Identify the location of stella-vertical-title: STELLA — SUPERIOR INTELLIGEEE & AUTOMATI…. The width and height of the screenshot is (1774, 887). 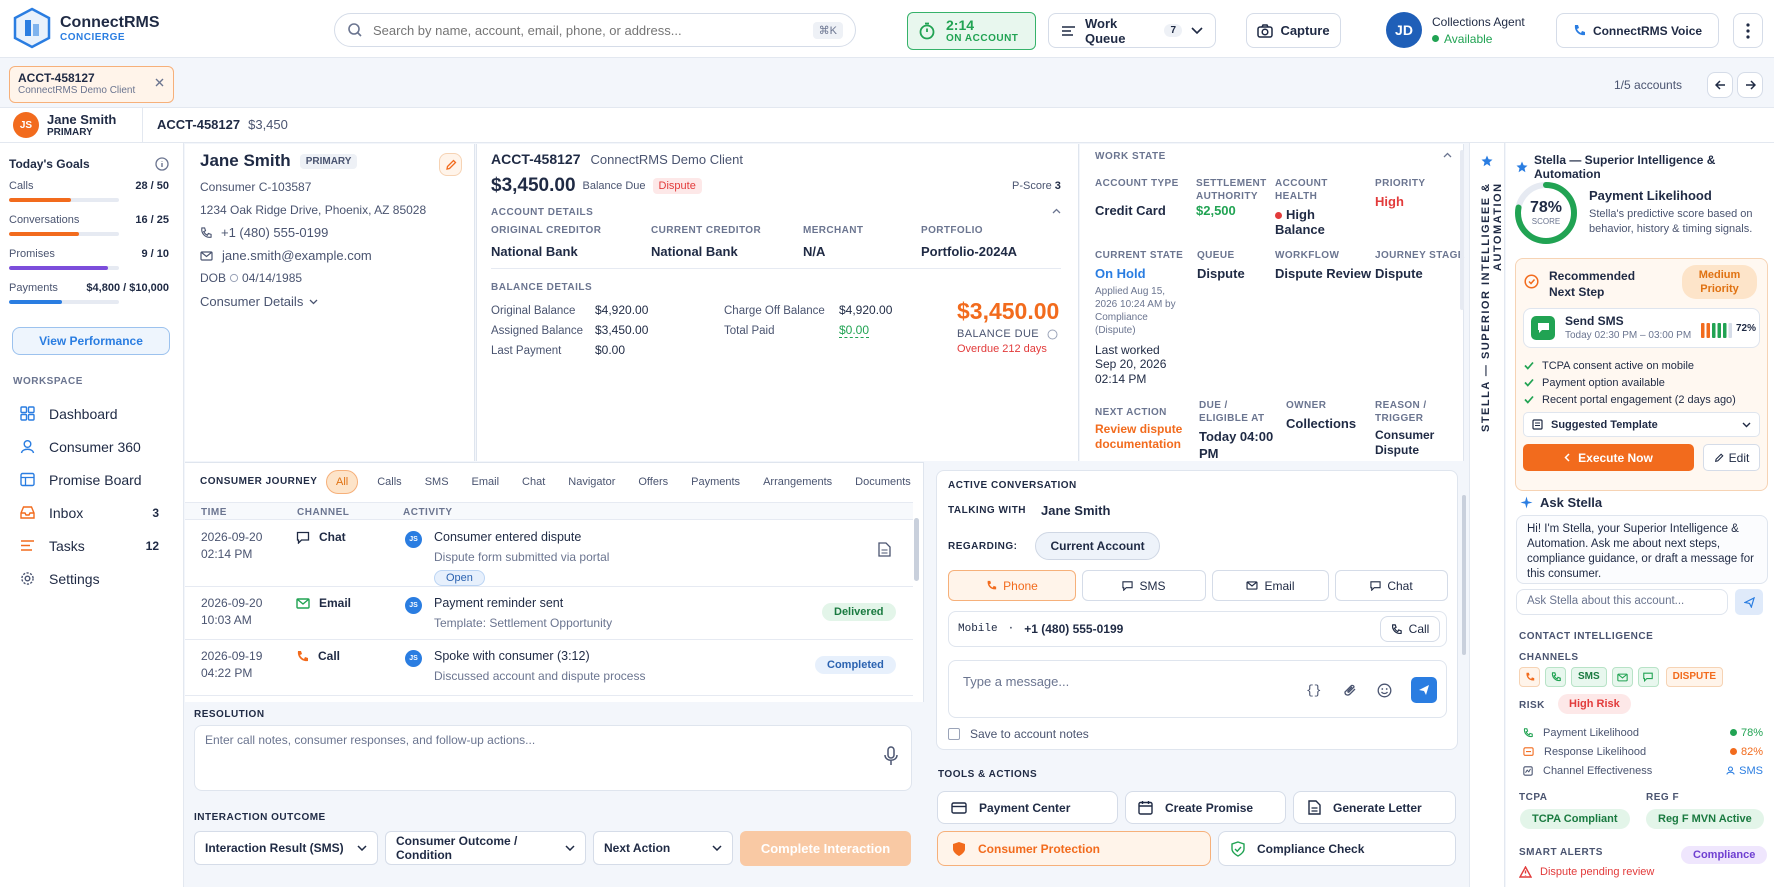
(1492, 307).